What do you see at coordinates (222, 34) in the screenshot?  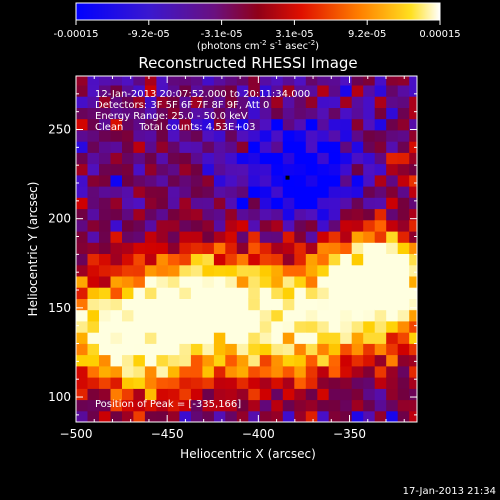 I see `colorbar-tick-label: -3.1e-05` at bounding box center [222, 34].